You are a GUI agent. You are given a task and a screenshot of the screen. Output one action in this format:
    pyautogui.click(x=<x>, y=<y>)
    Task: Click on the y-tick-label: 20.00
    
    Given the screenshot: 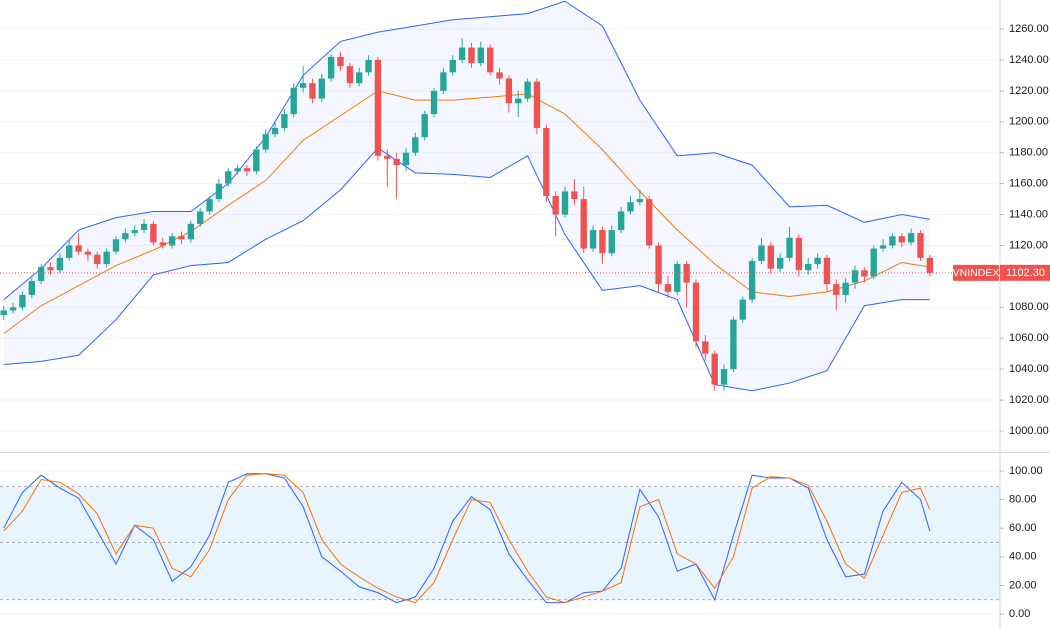 What is the action you would take?
    pyautogui.click(x=1023, y=585)
    